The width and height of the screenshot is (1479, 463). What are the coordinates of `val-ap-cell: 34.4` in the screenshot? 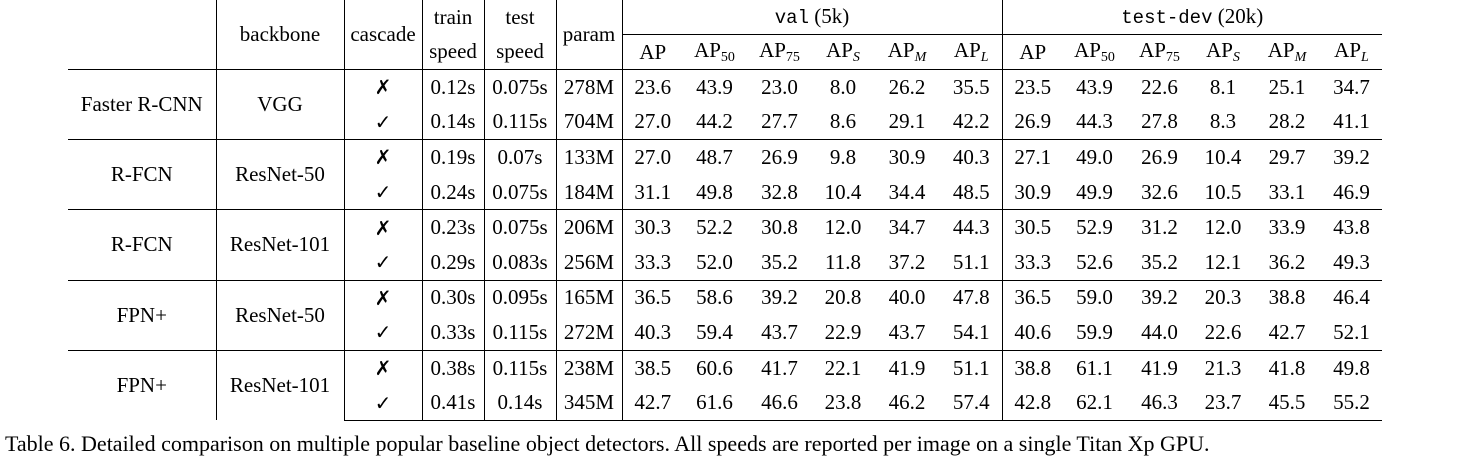 It's located at (907, 191).